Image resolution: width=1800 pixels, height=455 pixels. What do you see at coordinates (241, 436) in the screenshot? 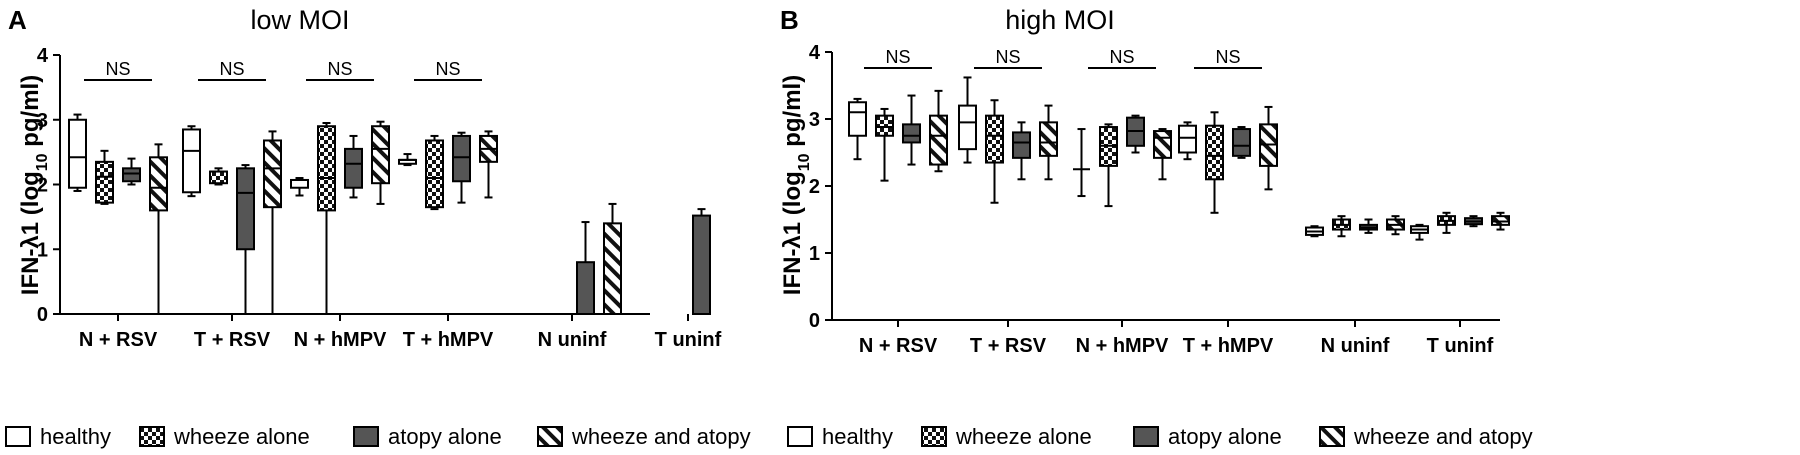
I see `legend-label: wheeze alone` at bounding box center [241, 436].